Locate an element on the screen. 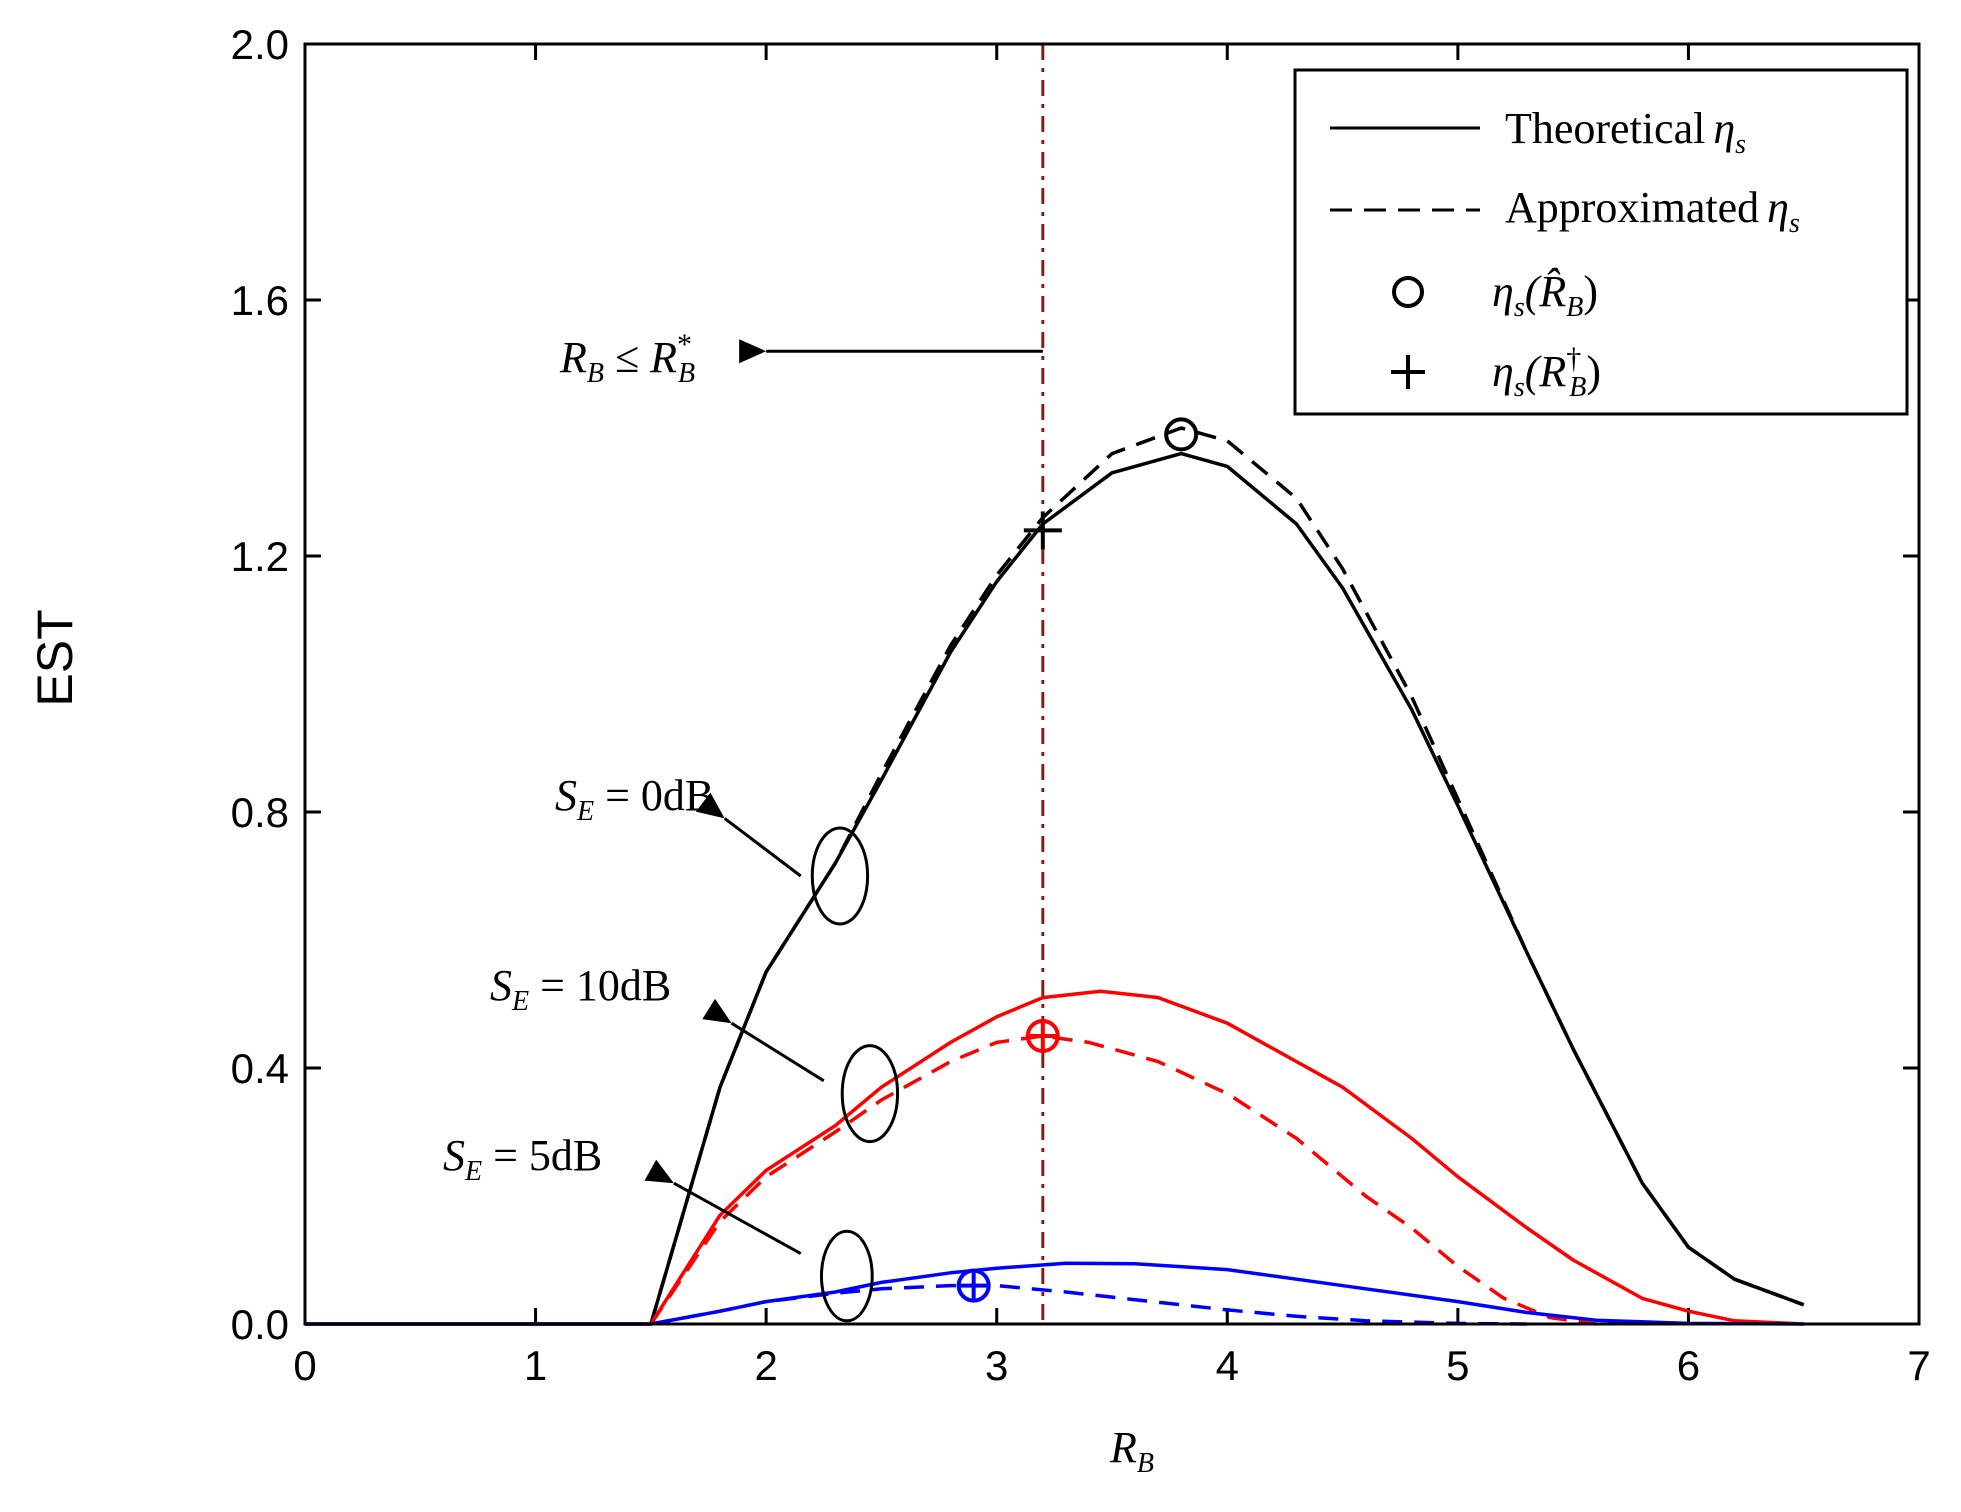 This screenshot has height=1512, width=1961. legend-plus-marker is located at coordinates (1408, 372).